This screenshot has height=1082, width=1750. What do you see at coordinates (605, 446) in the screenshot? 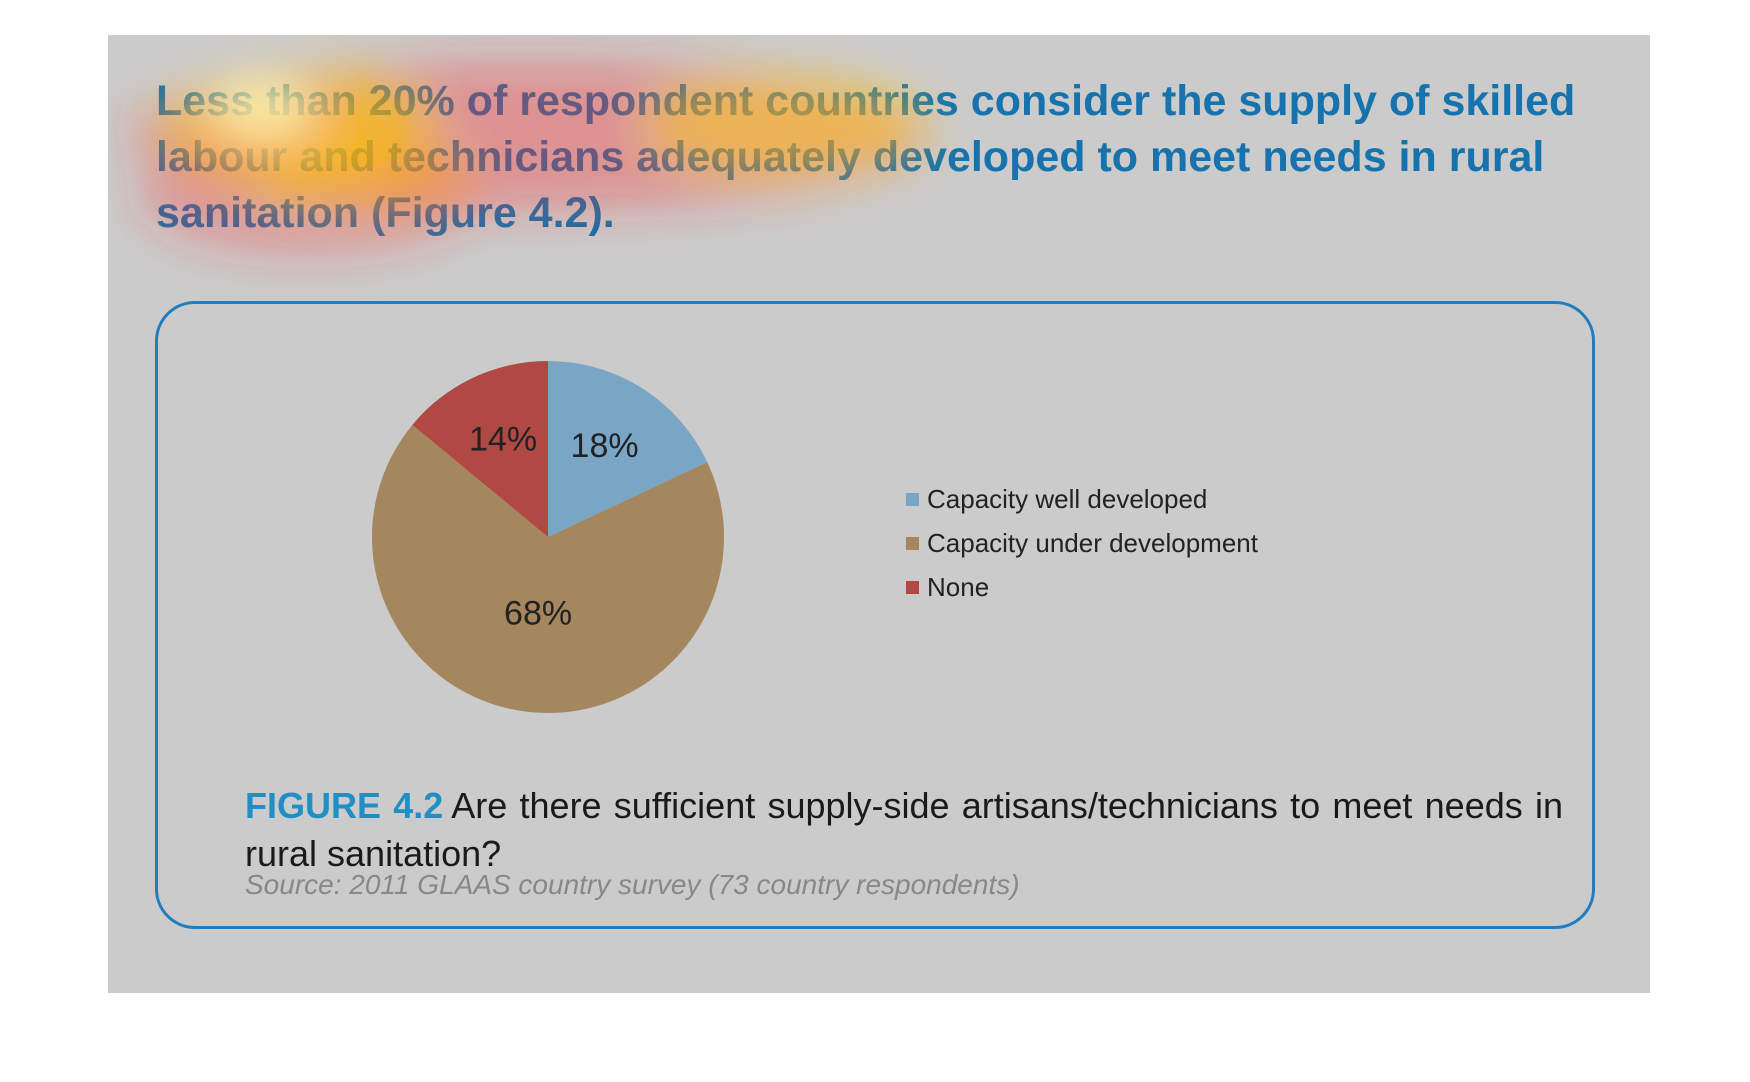
I see `pie-data-label: 18%` at bounding box center [605, 446].